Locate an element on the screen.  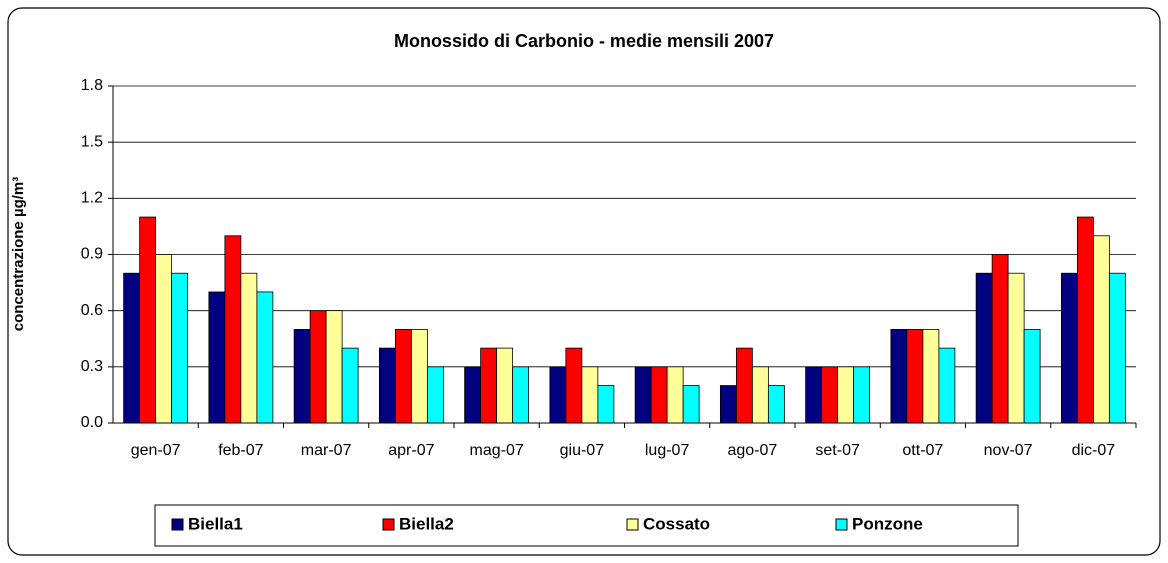
y-tick-label: 0.6 is located at coordinates (92, 310).